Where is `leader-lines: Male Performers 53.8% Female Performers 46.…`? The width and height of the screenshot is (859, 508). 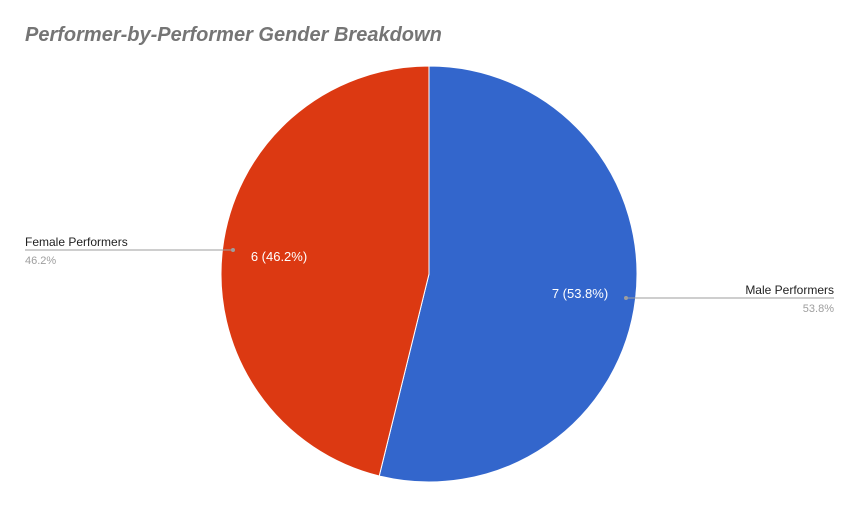
leader-lines: Male Performers 53.8% Female Performers 46.… is located at coordinates (429, 275).